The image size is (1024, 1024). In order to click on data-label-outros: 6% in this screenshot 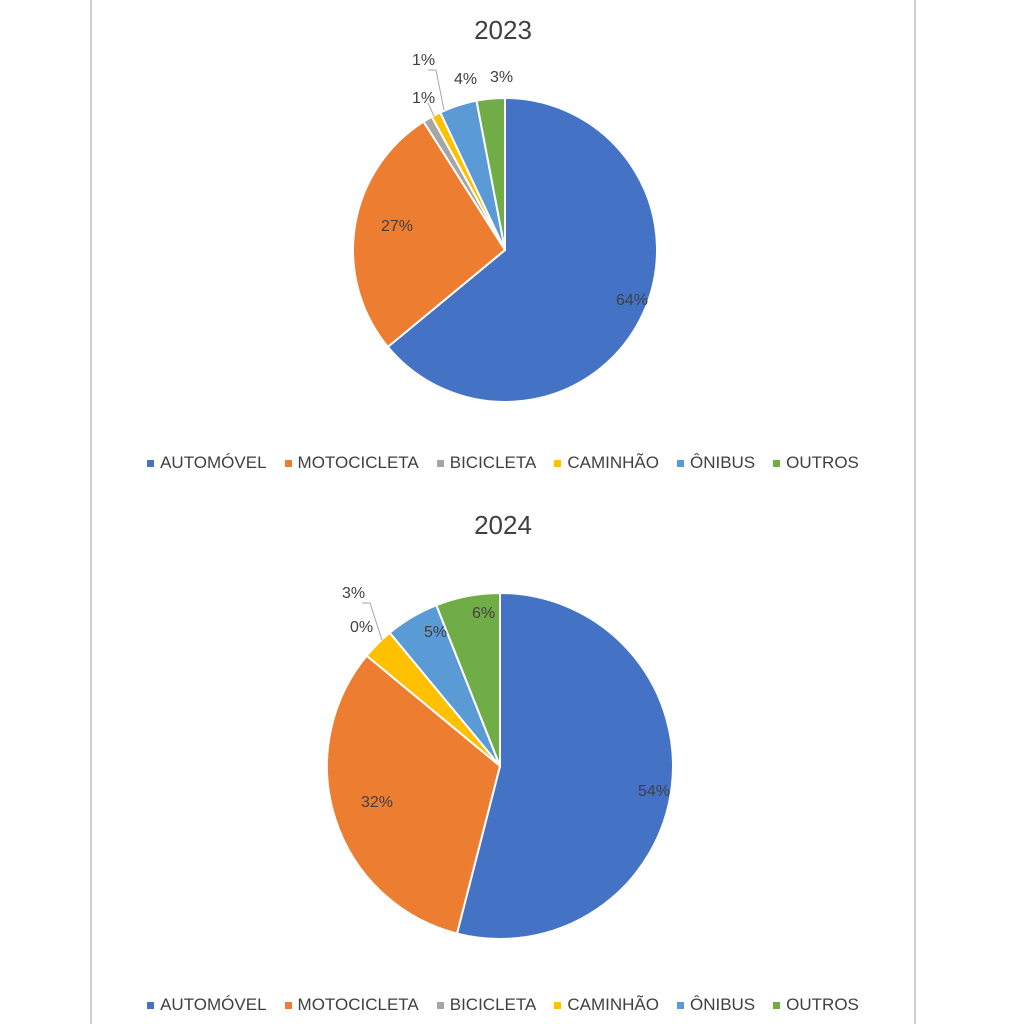, I will do `click(483, 613)`.